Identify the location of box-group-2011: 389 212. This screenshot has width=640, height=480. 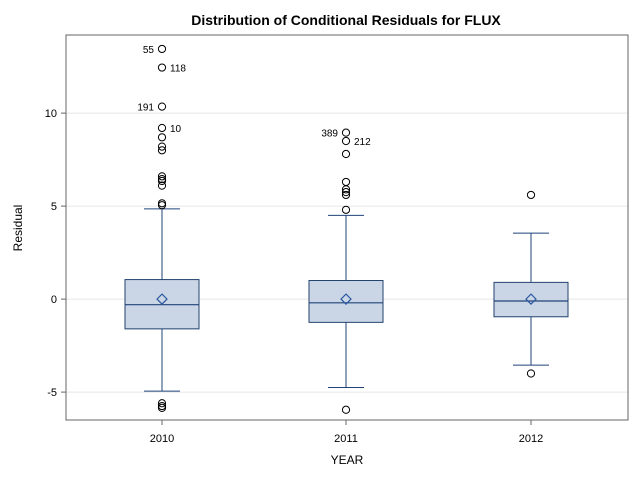
(346, 271).